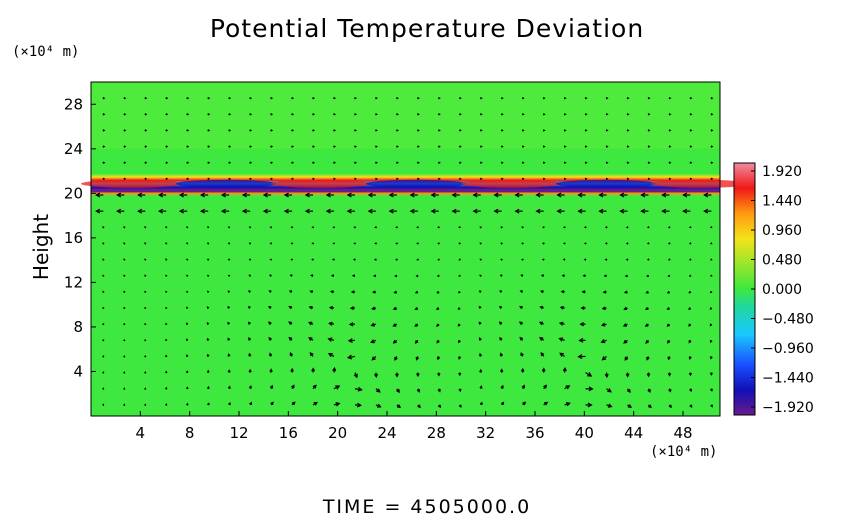 This screenshot has width=854, height=519. I want to click on x-tick-label: 48, so click(682, 433).